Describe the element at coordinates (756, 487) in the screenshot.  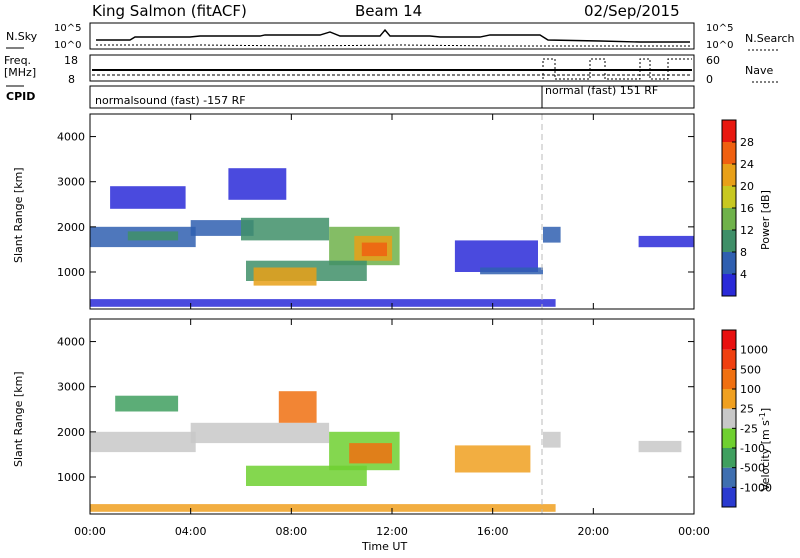
I see `velocity-colorbar-tick-label: -1000` at that location.